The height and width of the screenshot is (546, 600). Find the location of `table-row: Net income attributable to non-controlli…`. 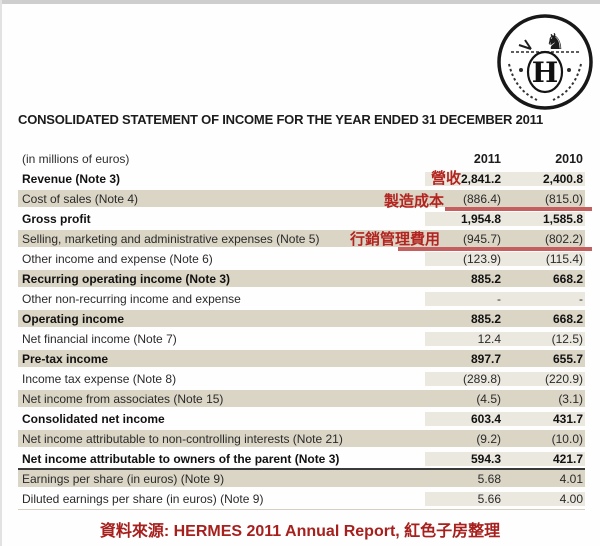

table-row: Net income attributable to non-controlli… is located at coordinates (301, 438).